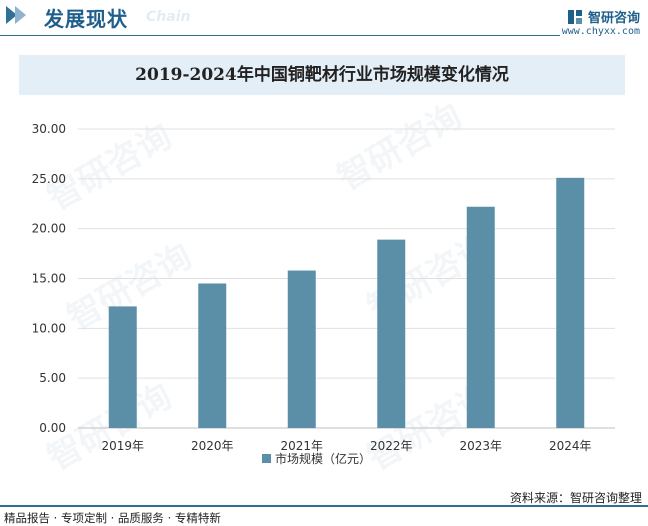 The height and width of the screenshot is (526, 648). I want to click on source-note: 资料来源：智研咨询整理, so click(575, 498).